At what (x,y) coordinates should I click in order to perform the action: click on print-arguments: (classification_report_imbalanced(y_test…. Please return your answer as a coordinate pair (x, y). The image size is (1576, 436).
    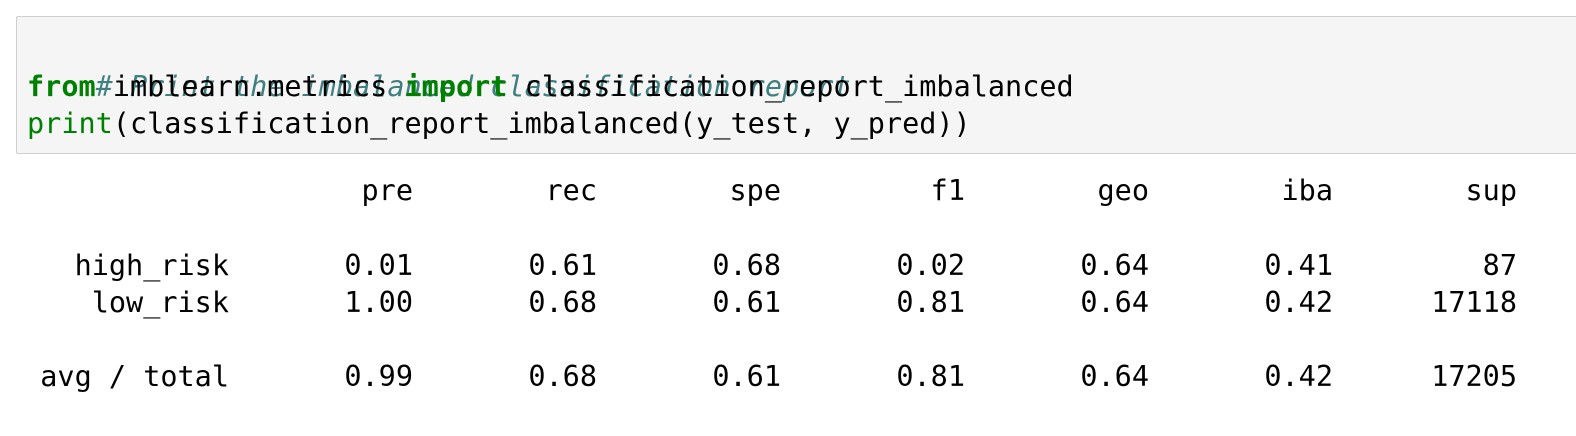
    Looking at the image, I should click on (541, 123).